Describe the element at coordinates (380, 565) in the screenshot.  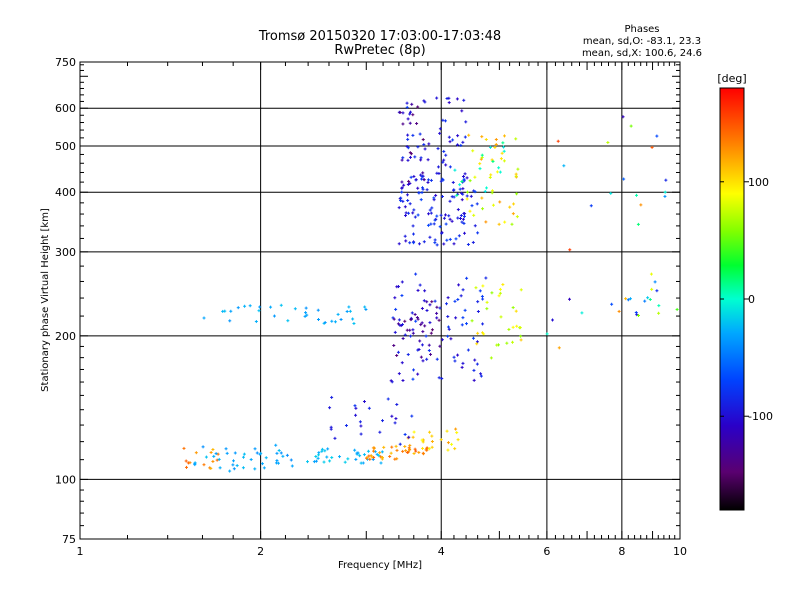
I see `x-axis-label: Frequency [MHz]` at that location.